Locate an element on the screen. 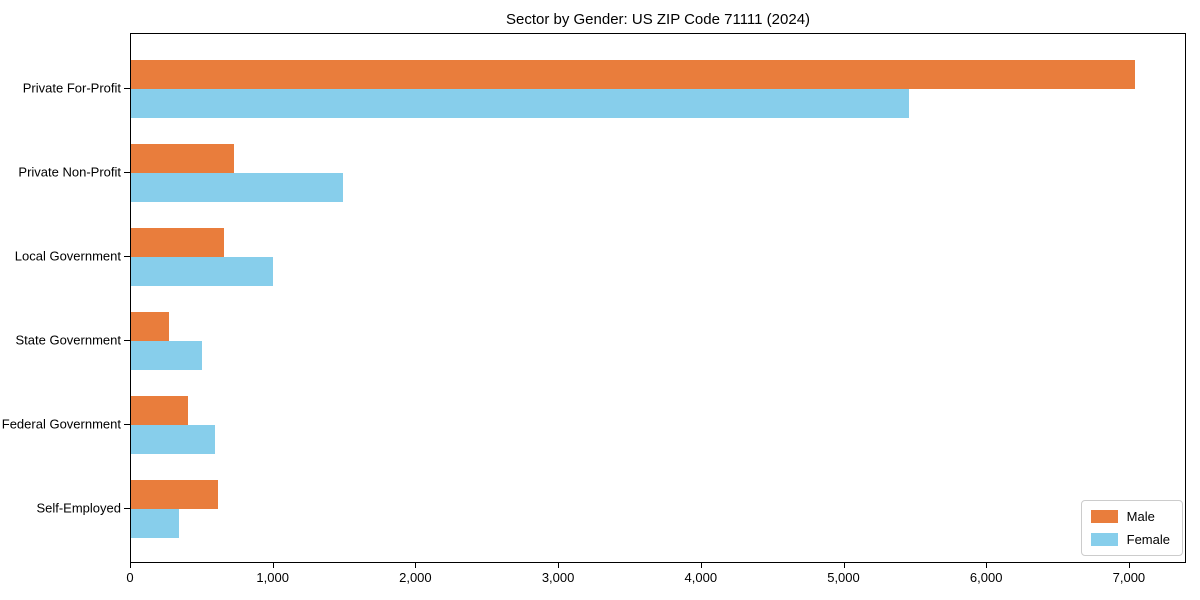 The width and height of the screenshot is (1200, 600). x-tick-label-3-000: 3,000 is located at coordinates (558, 577).